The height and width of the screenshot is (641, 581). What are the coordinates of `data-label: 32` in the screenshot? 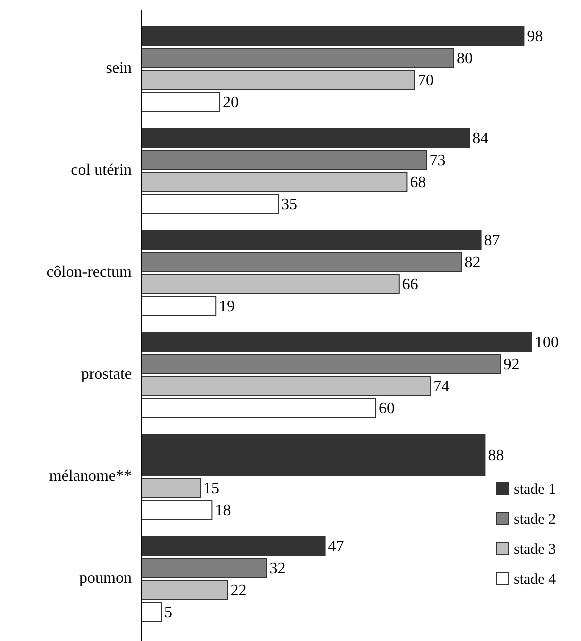 It's located at (278, 569).